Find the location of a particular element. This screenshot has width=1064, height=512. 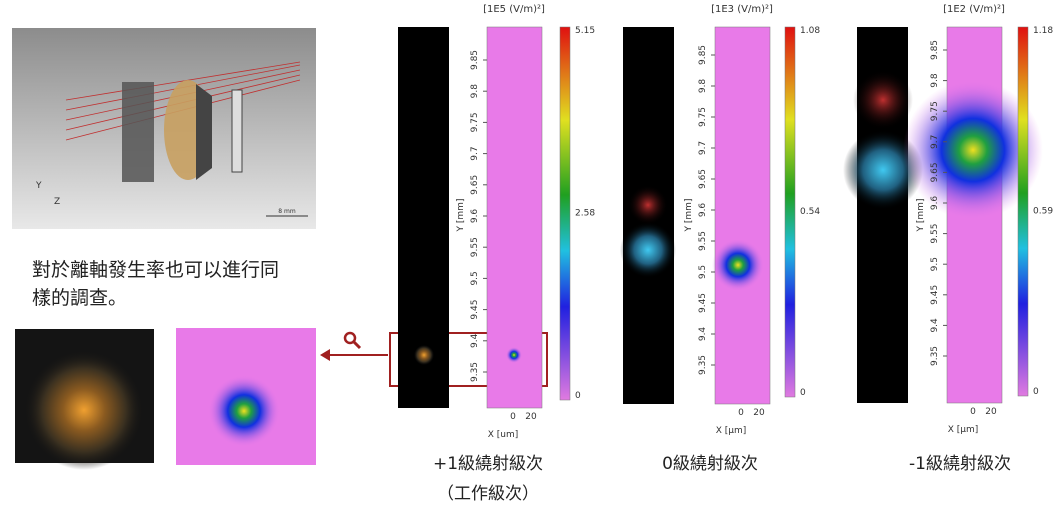

highlight-box is located at coordinates (468, 359).